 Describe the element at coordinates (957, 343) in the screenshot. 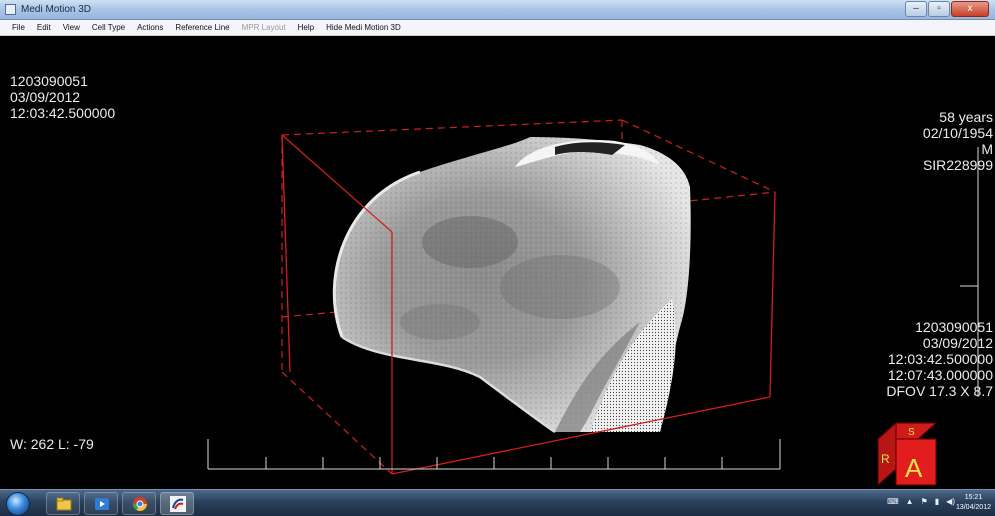

I see `series-date: 03/09/2012` at that location.